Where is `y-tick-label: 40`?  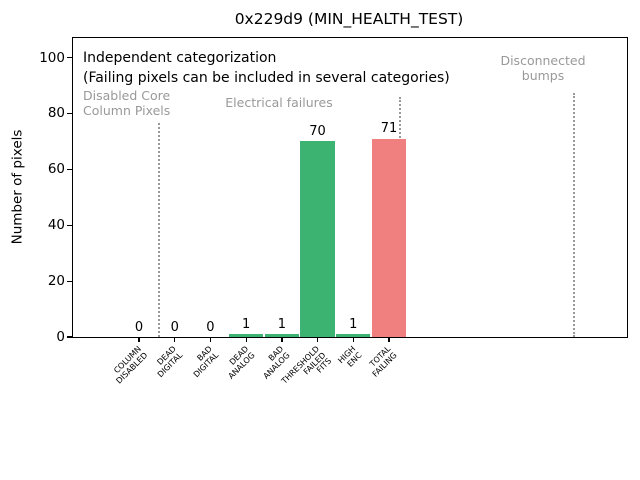
y-tick-label: 40 is located at coordinates (56, 225).